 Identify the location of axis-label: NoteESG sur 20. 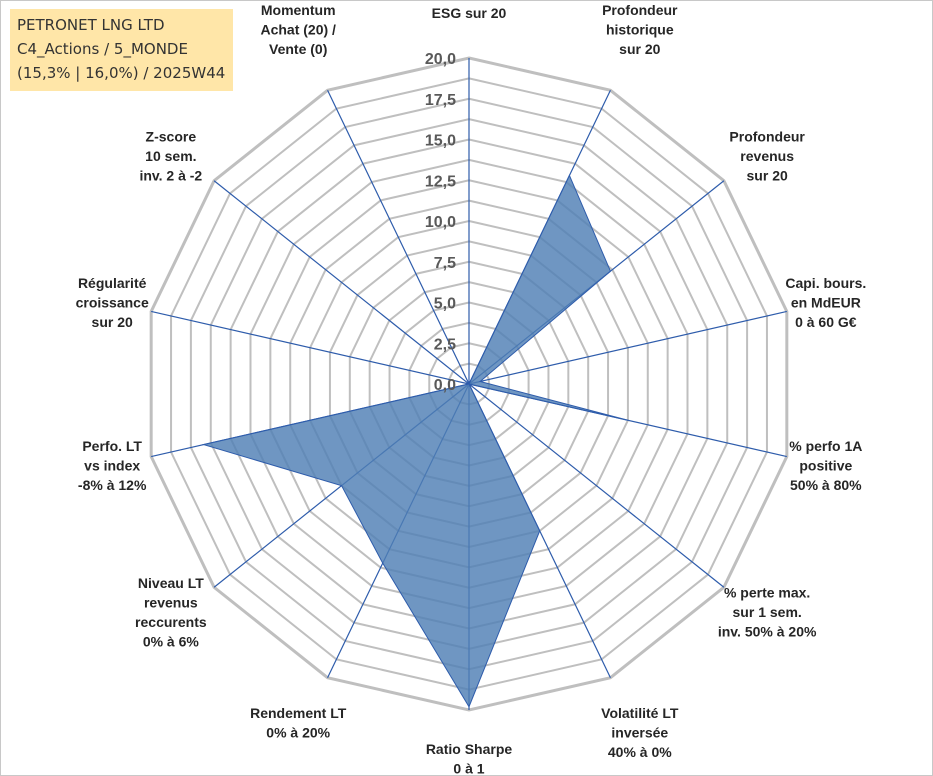
(469, 10).